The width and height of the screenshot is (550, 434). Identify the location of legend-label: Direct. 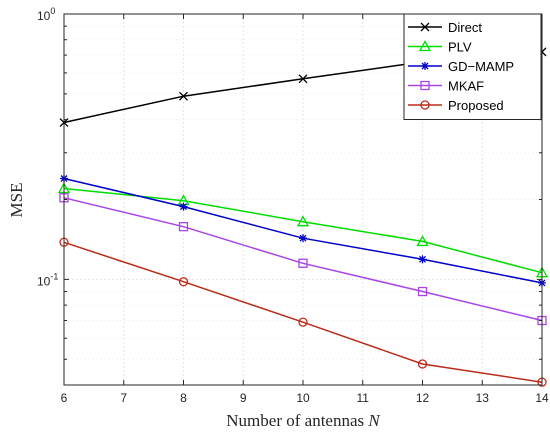
(465, 27).